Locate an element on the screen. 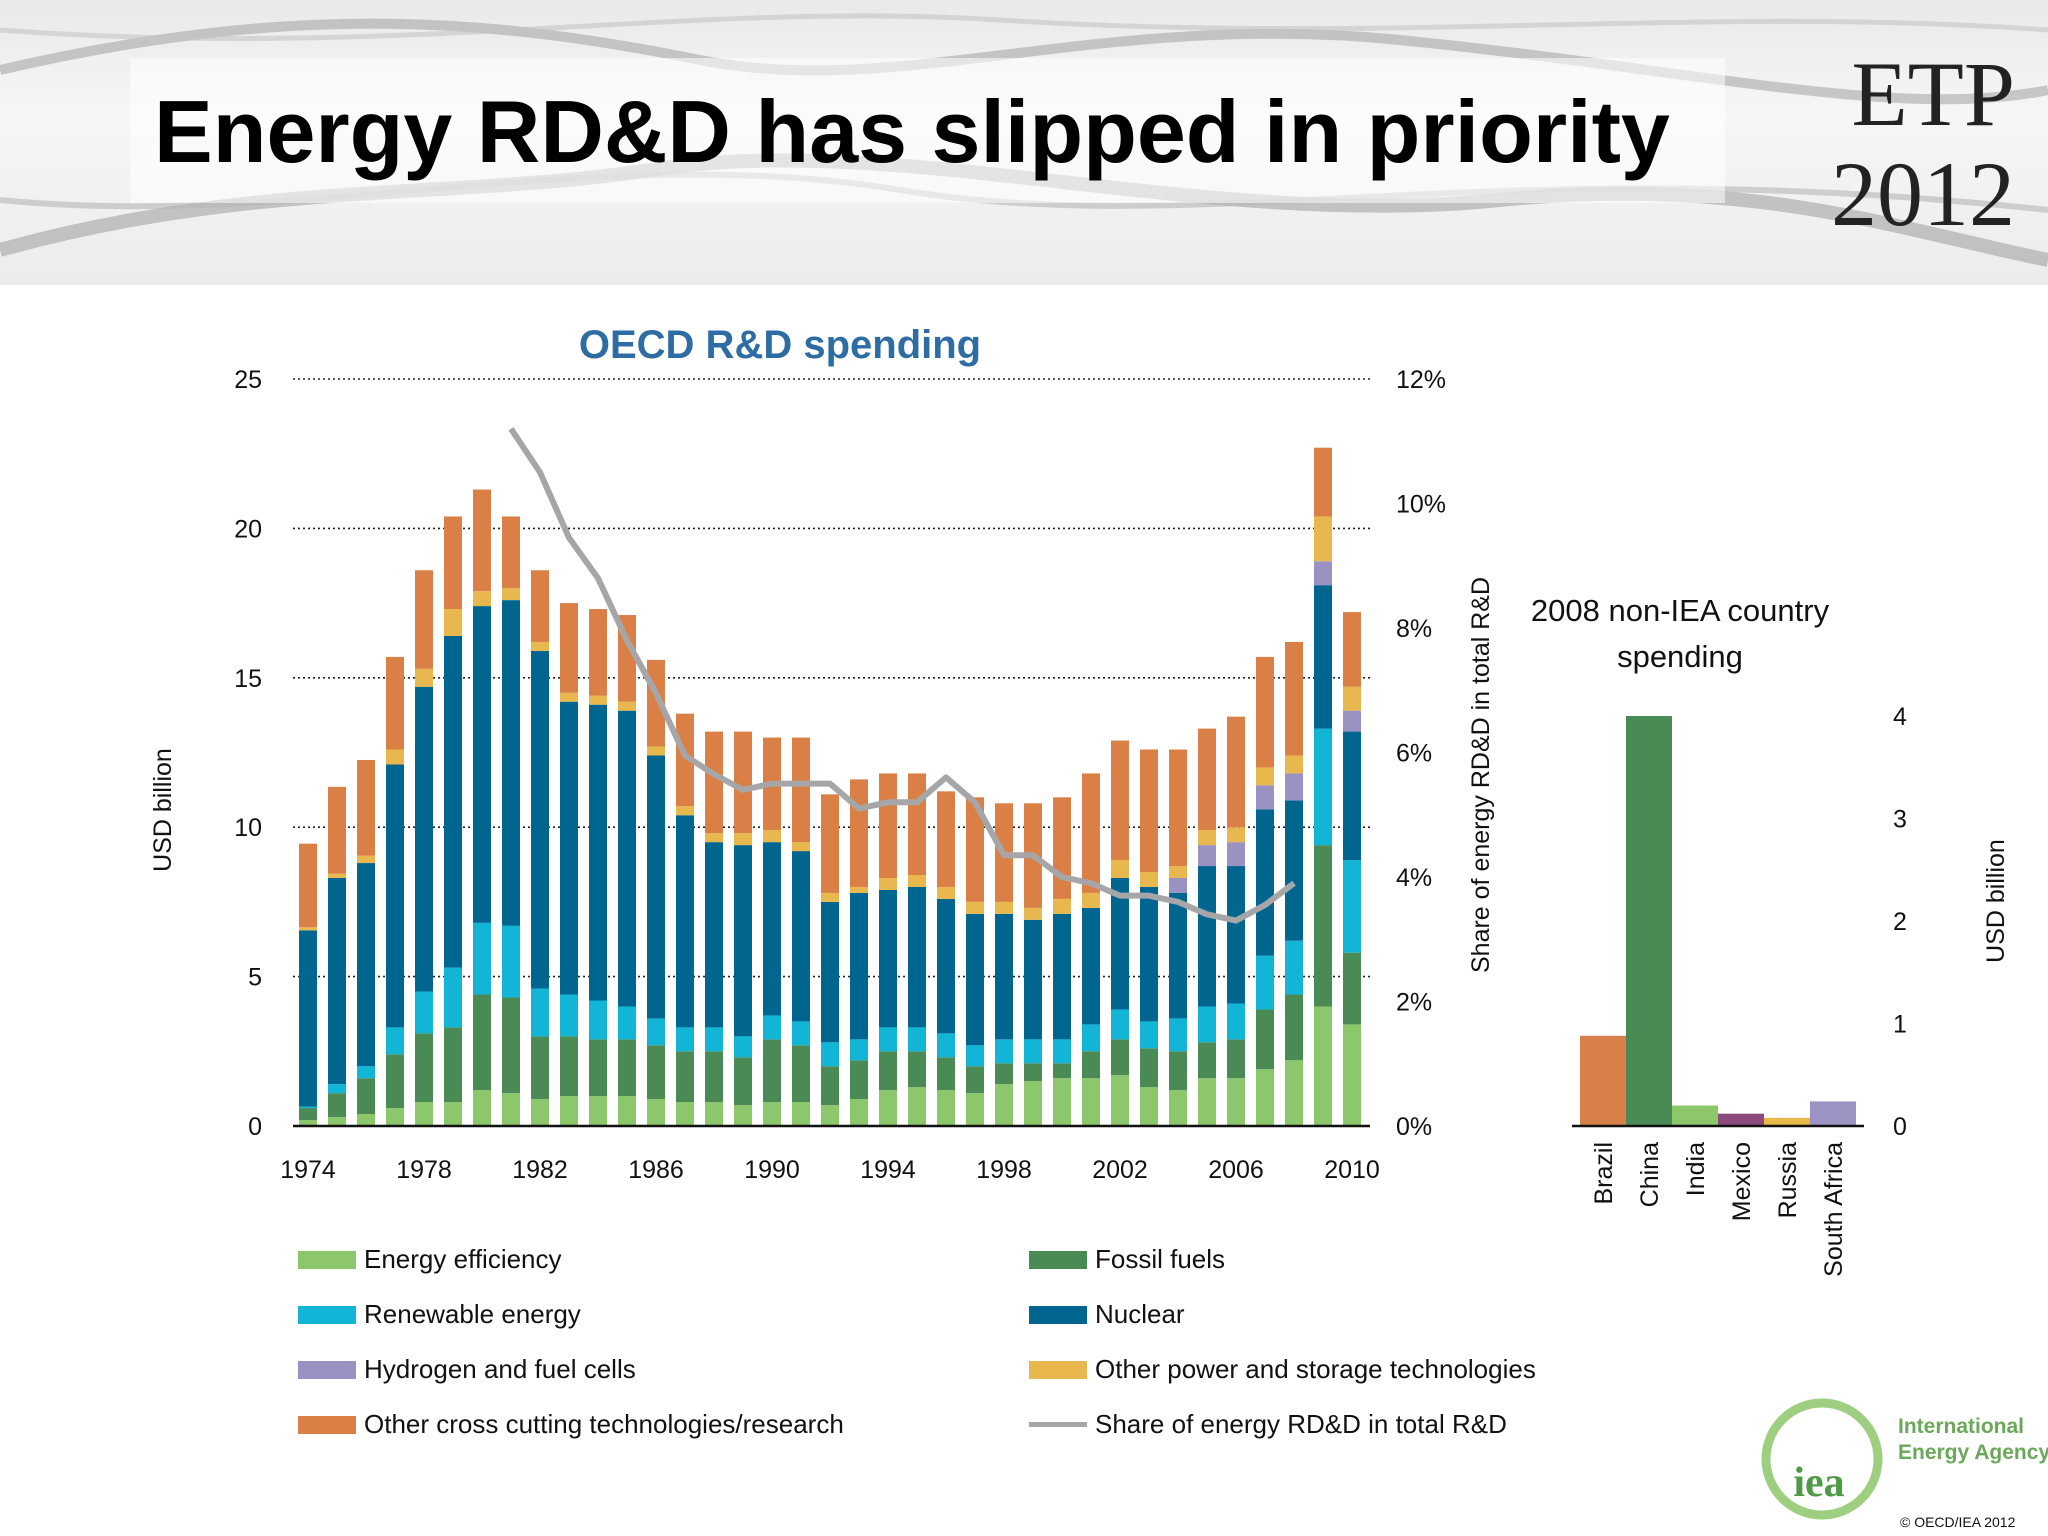 This screenshot has height=1536, width=2048. bar-stack-2007 is located at coordinates (1265, 891).